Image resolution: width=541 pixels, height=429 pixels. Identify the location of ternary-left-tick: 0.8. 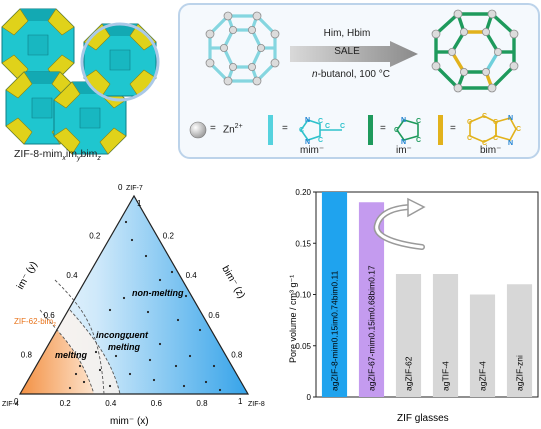
(27, 354).